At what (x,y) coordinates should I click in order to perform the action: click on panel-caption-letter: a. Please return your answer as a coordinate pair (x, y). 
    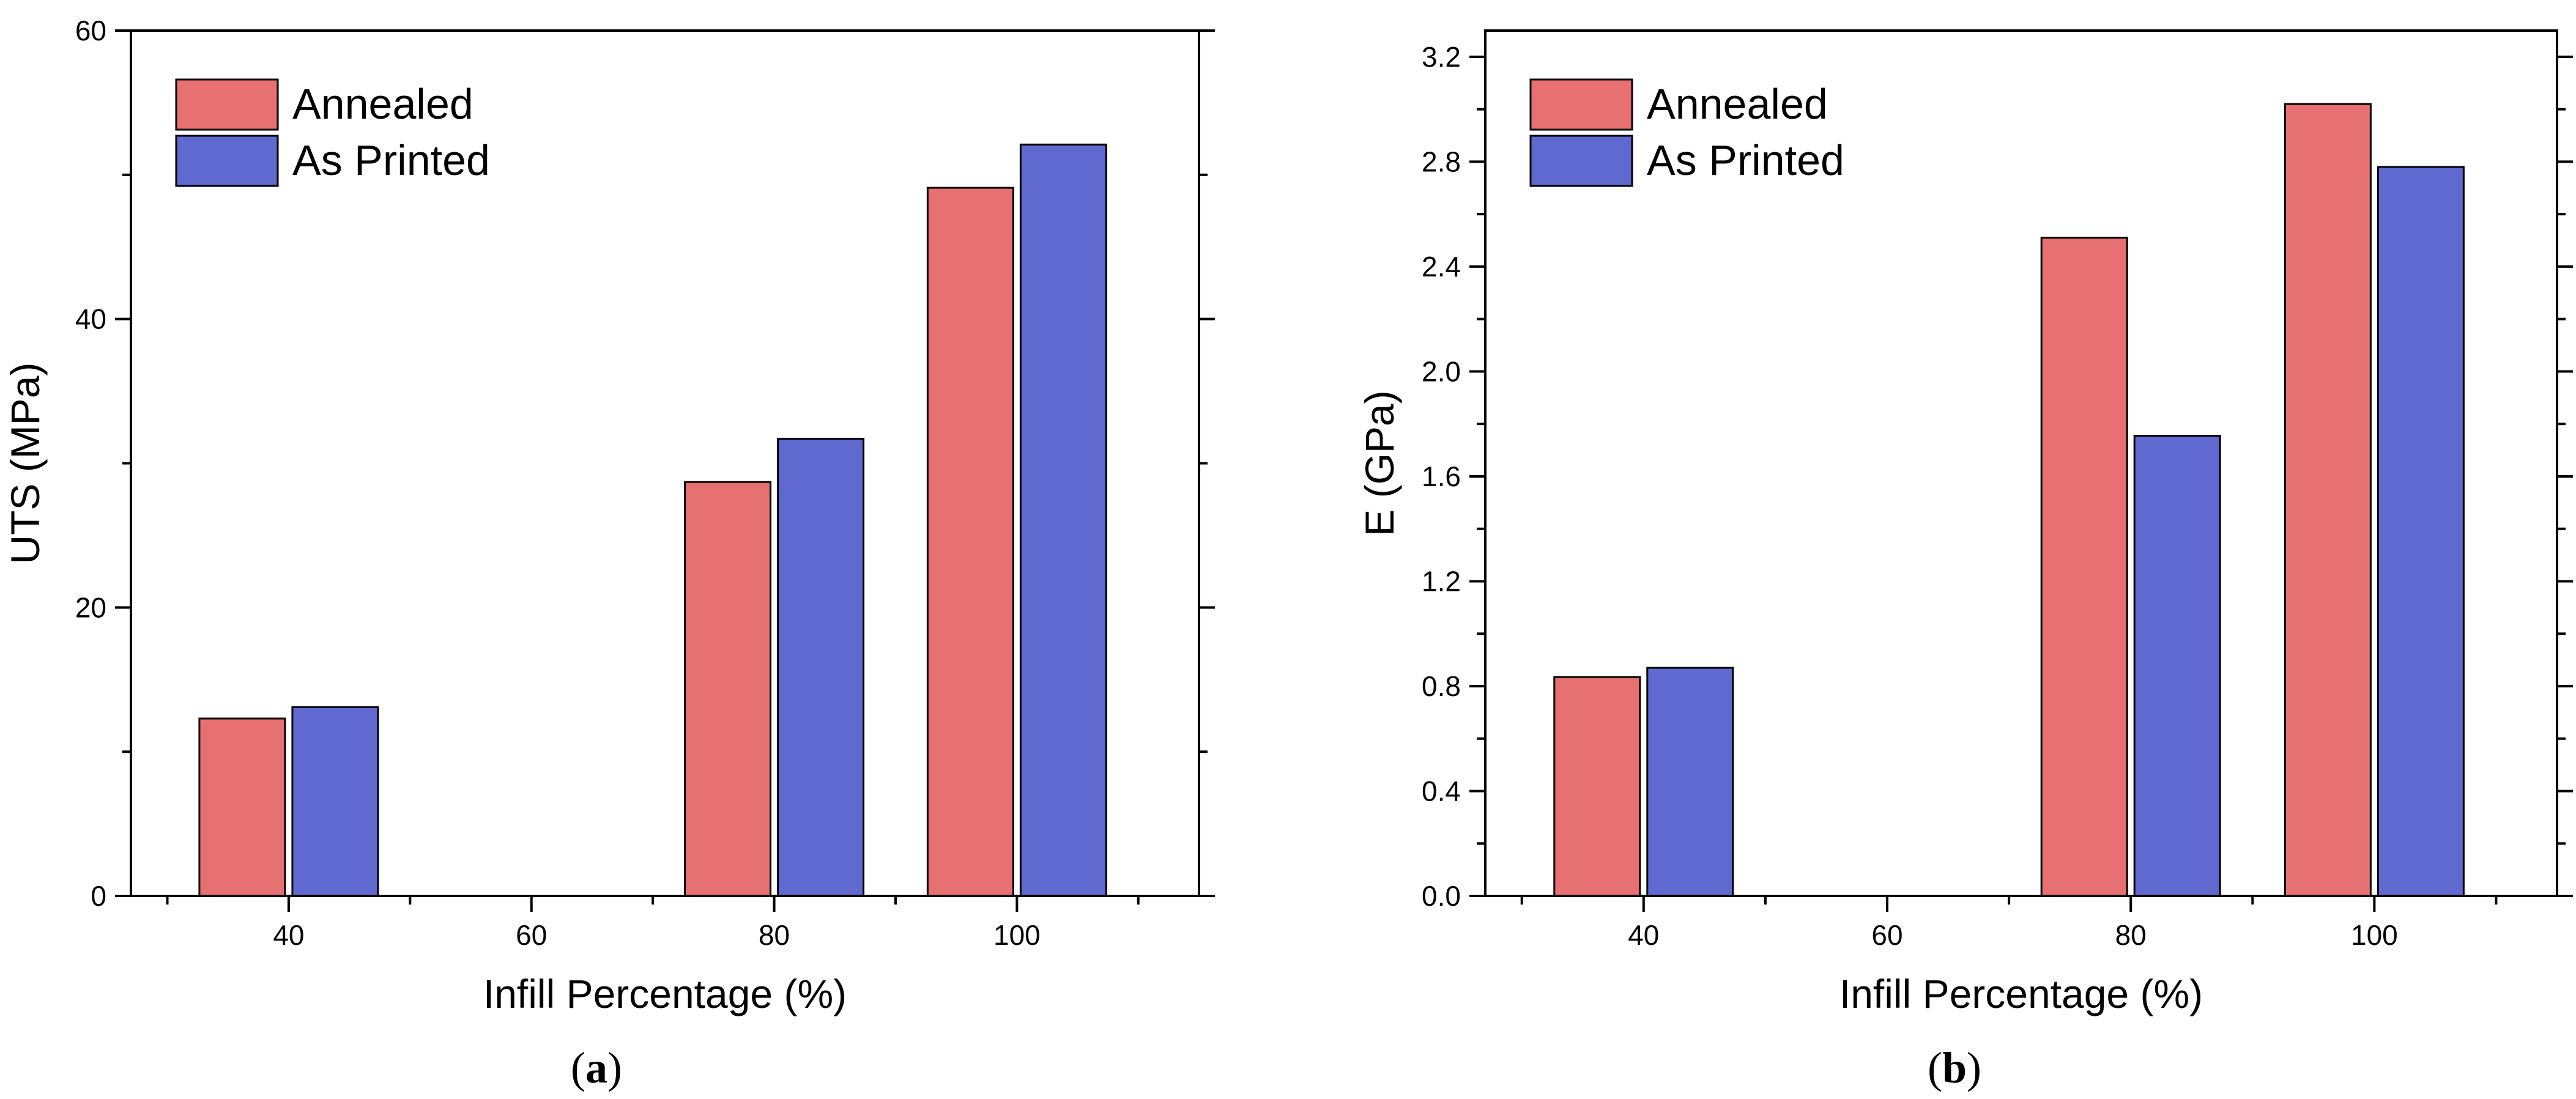
    Looking at the image, I should click on (596, 1067).